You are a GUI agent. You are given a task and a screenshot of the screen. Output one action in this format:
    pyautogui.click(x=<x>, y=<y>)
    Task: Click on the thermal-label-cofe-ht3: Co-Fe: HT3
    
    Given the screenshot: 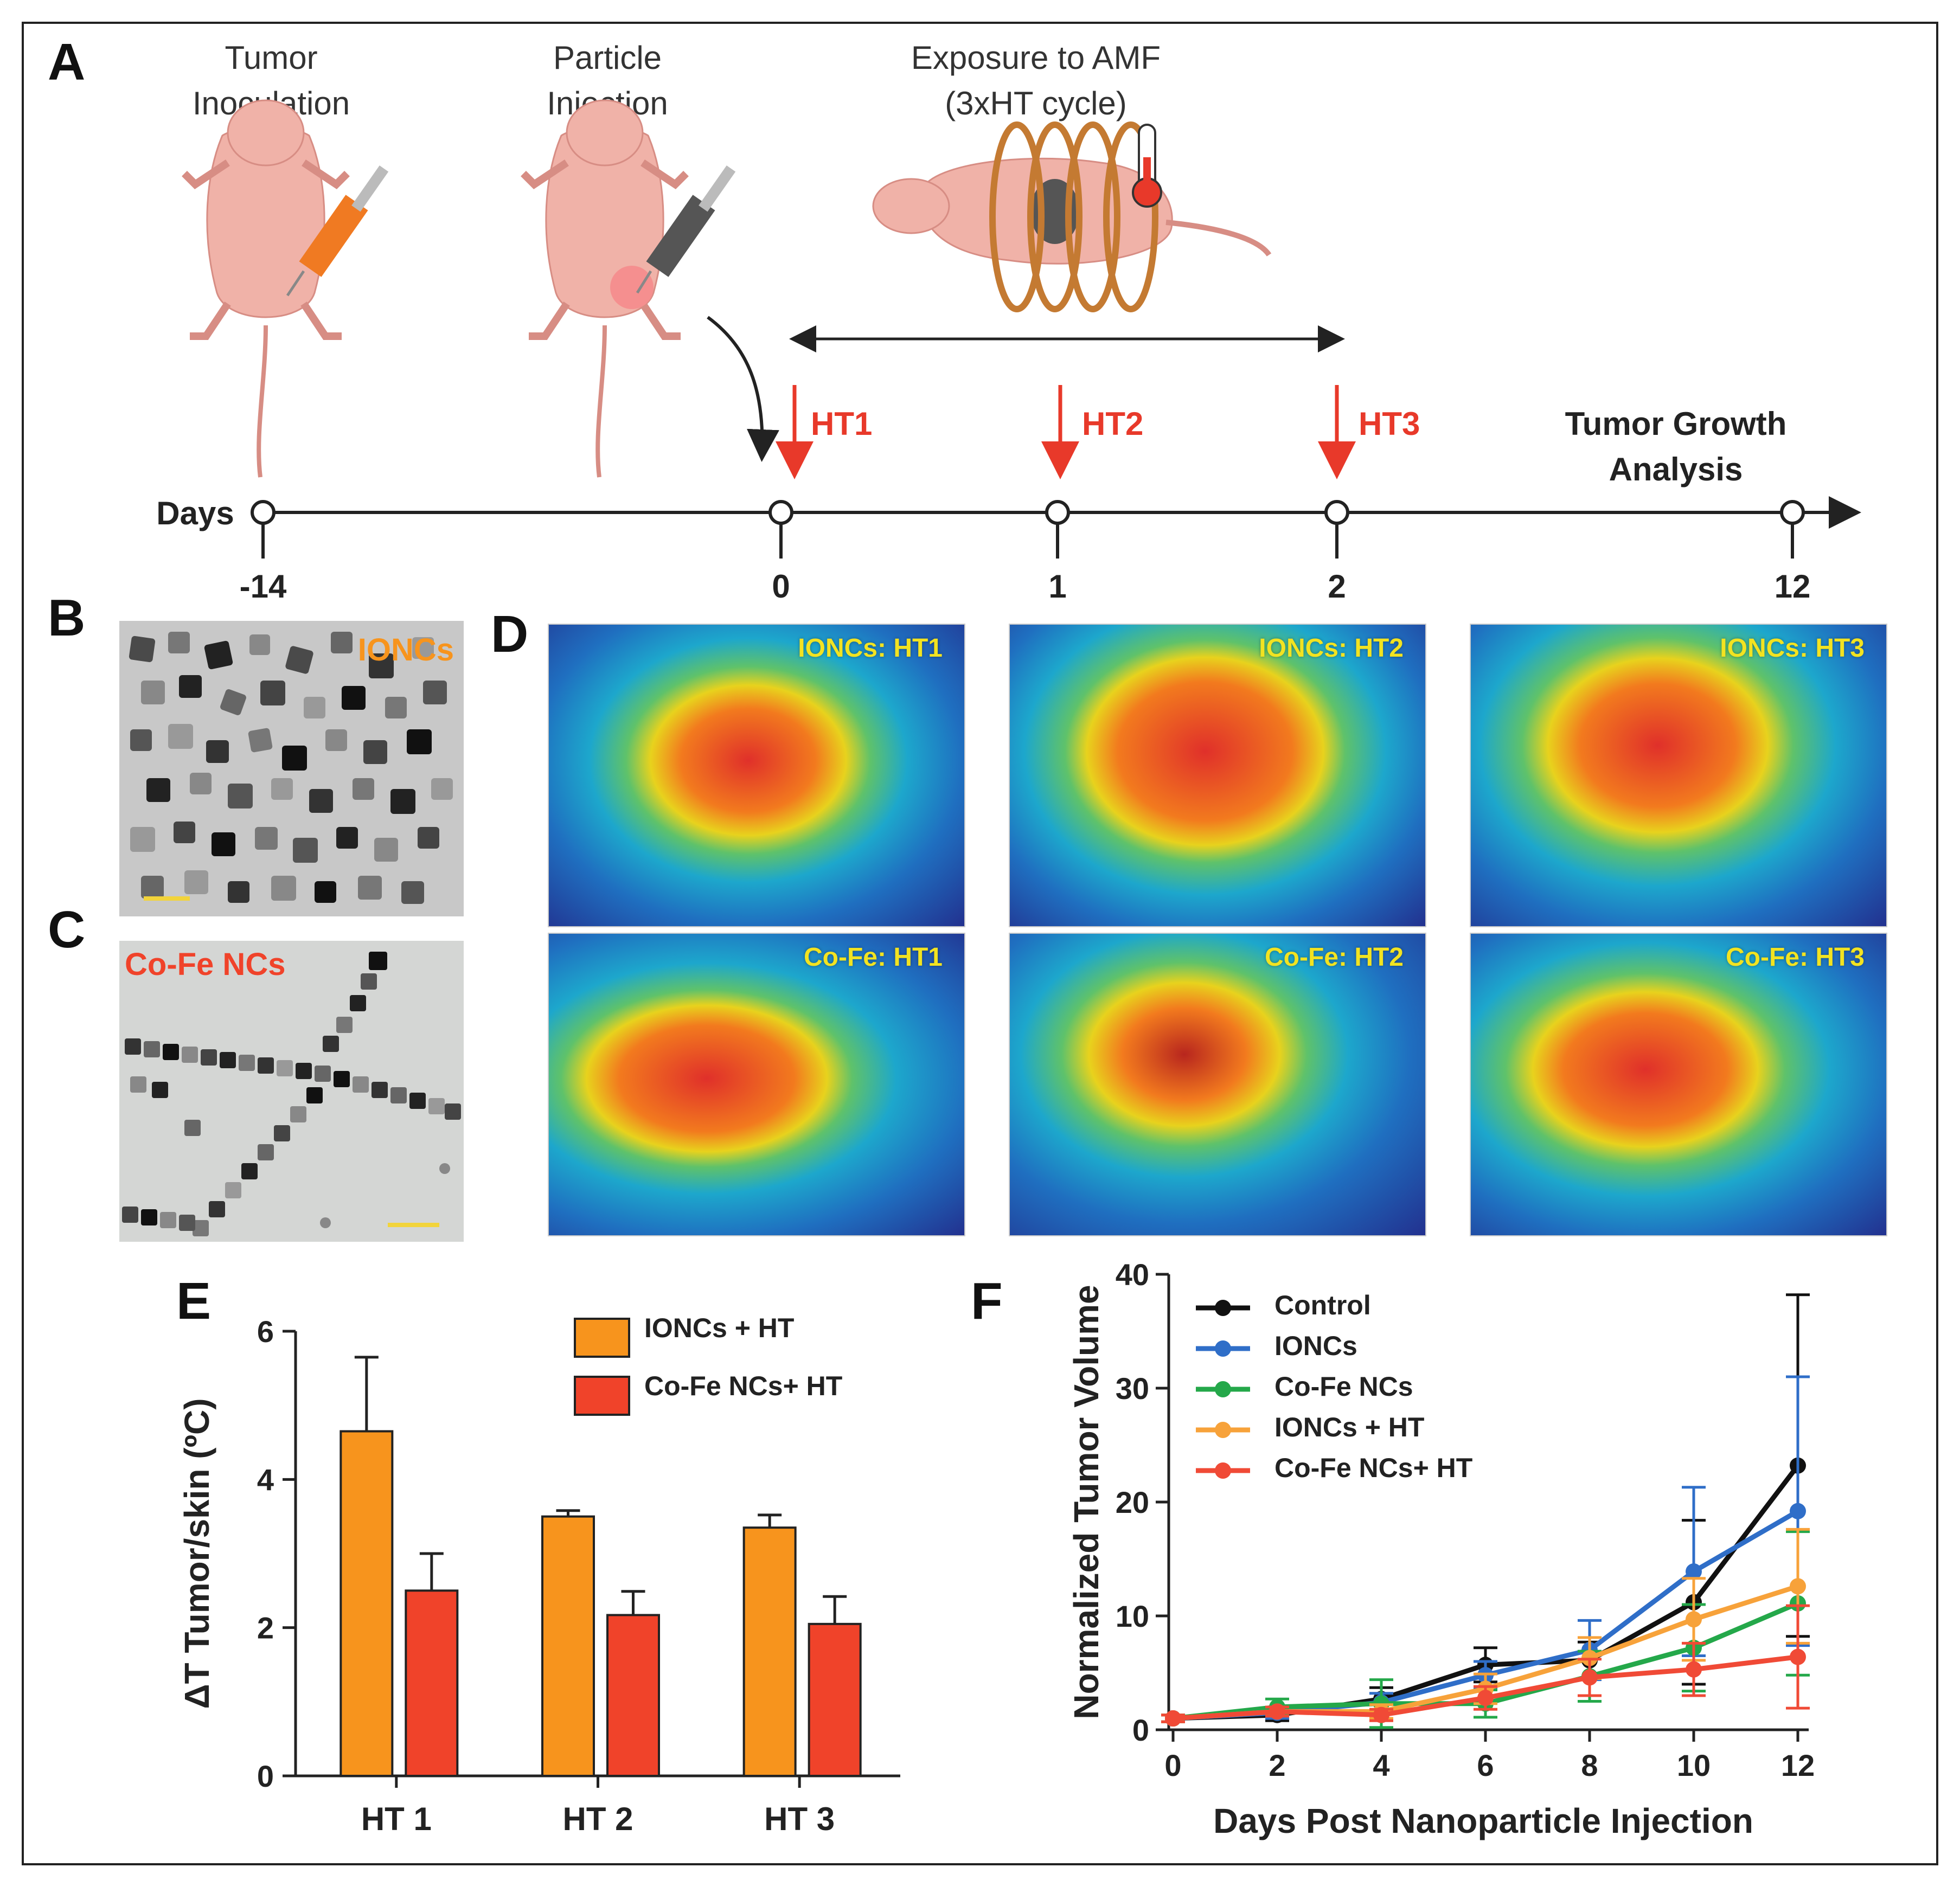 What is the action you would take?
    pyautogui.click(x=1796, y=957)
    